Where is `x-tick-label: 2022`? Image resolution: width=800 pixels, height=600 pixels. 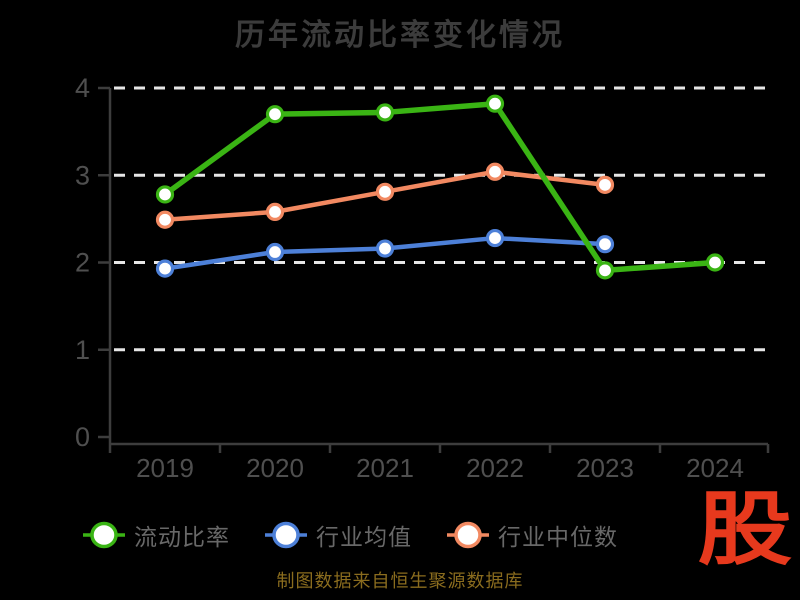 x-tick-label: 2022 is located at coordinates (495, 468).